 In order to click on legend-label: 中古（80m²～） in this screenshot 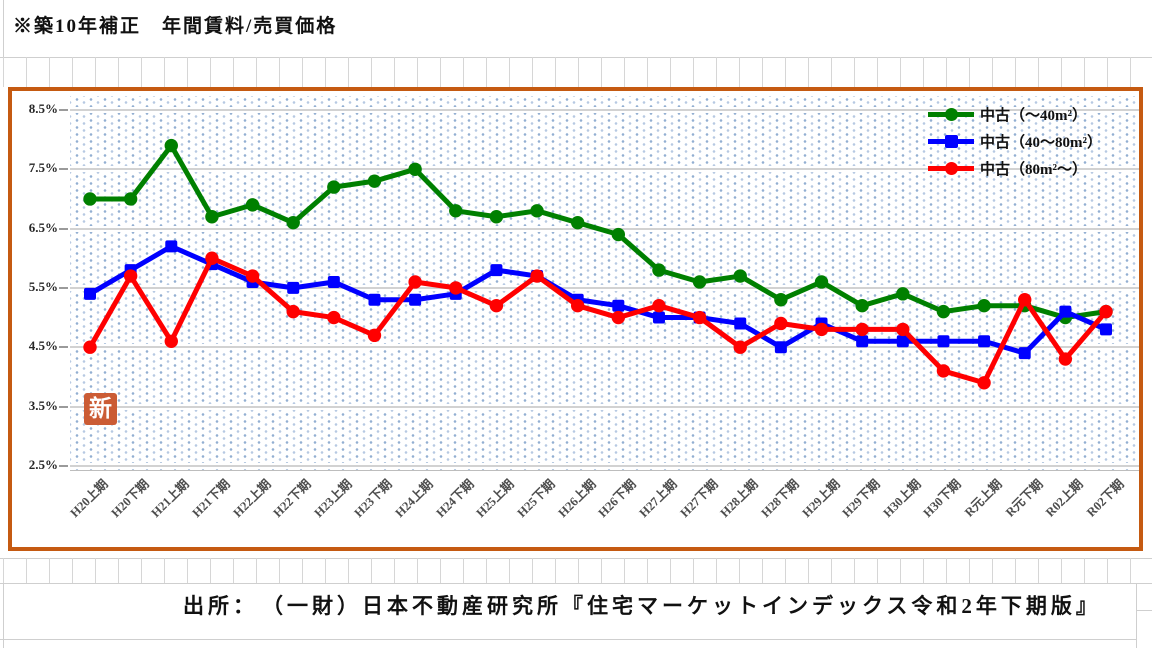, I will do `click(1033, 170)`.